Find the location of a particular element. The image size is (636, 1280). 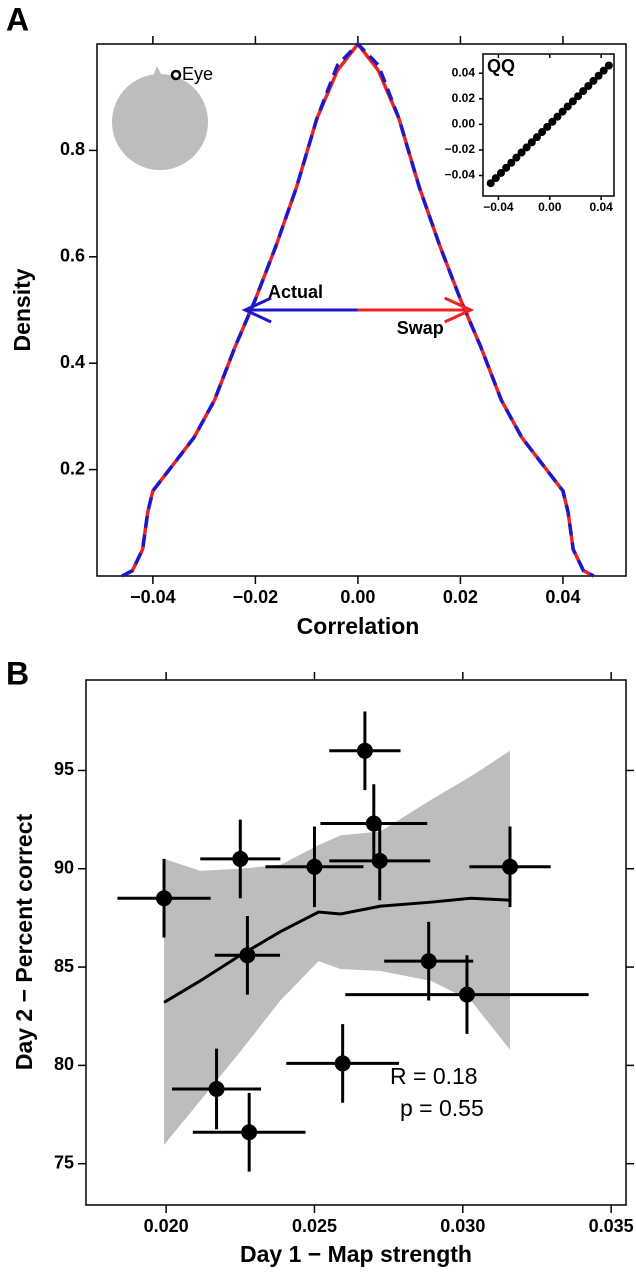

eye-label: Eye is located at coordinates (197, 74).